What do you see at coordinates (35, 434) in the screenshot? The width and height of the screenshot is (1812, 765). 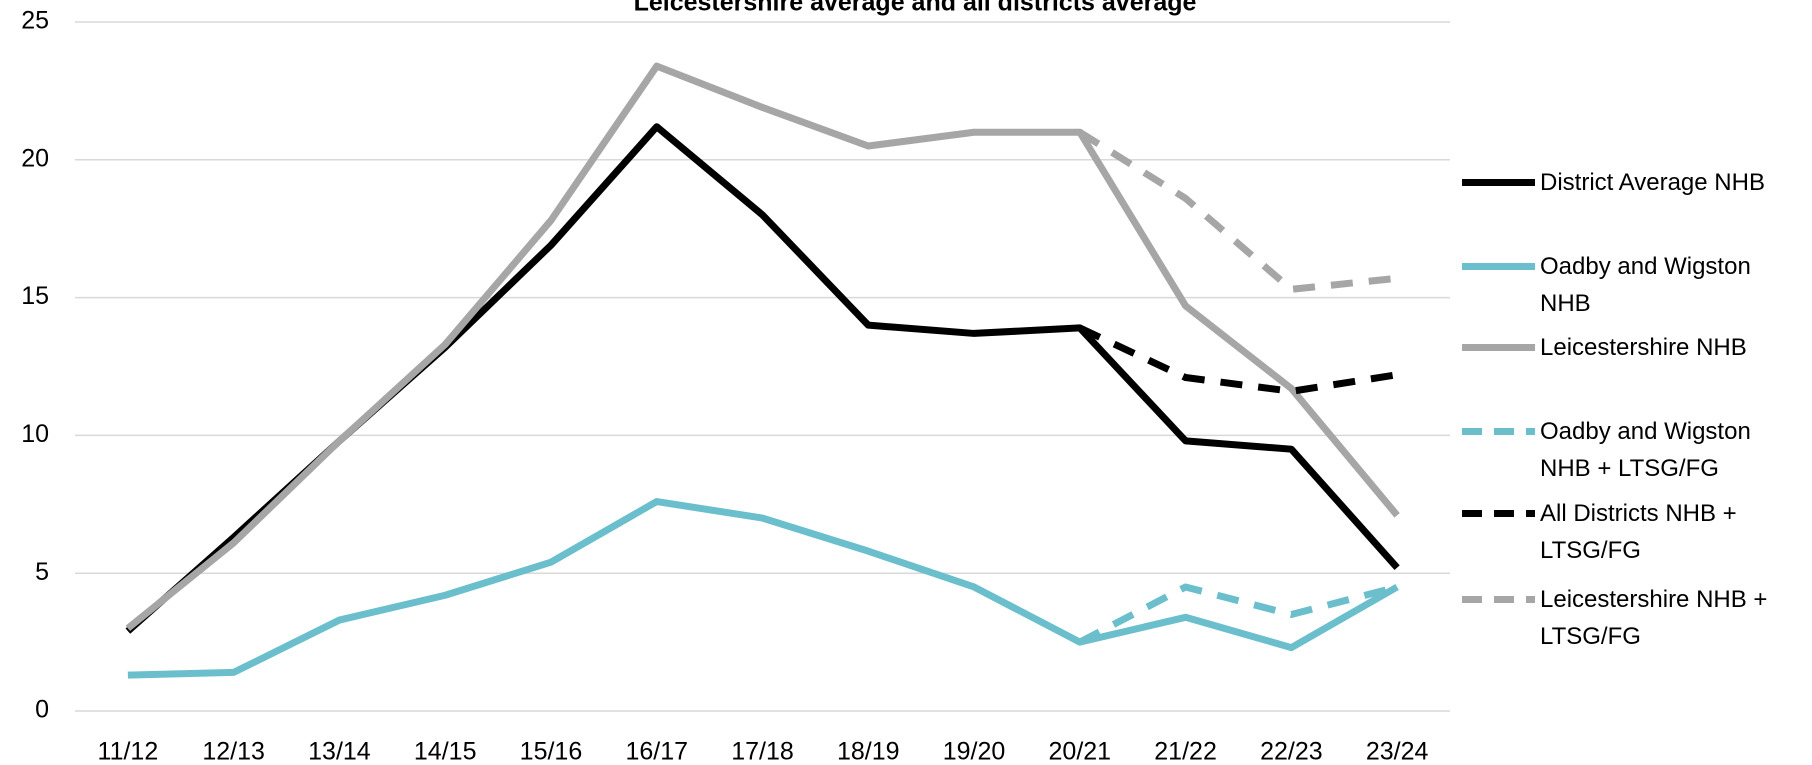 I see `y-tick-label: 10` at bounding box center [35, 434].